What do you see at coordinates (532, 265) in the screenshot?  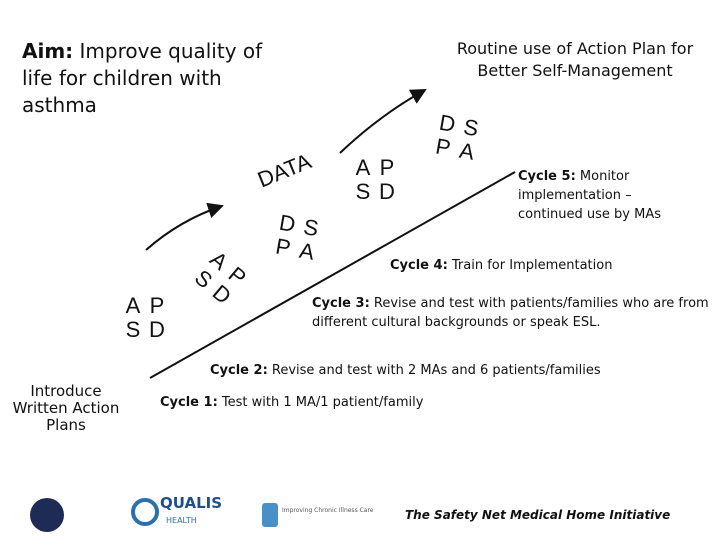 I see `cycle-text: Train for Implementation` at bounding box center [532, 265].